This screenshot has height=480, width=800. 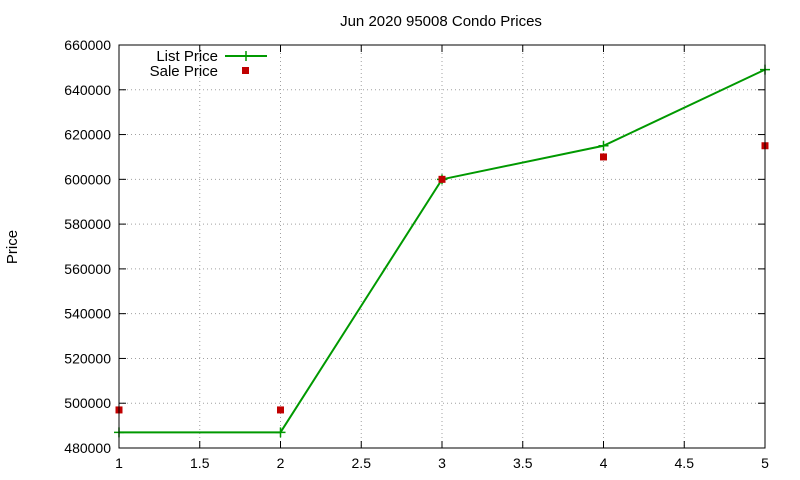 I want to click on y-axis-label: Price, so click(x=12, y=247).